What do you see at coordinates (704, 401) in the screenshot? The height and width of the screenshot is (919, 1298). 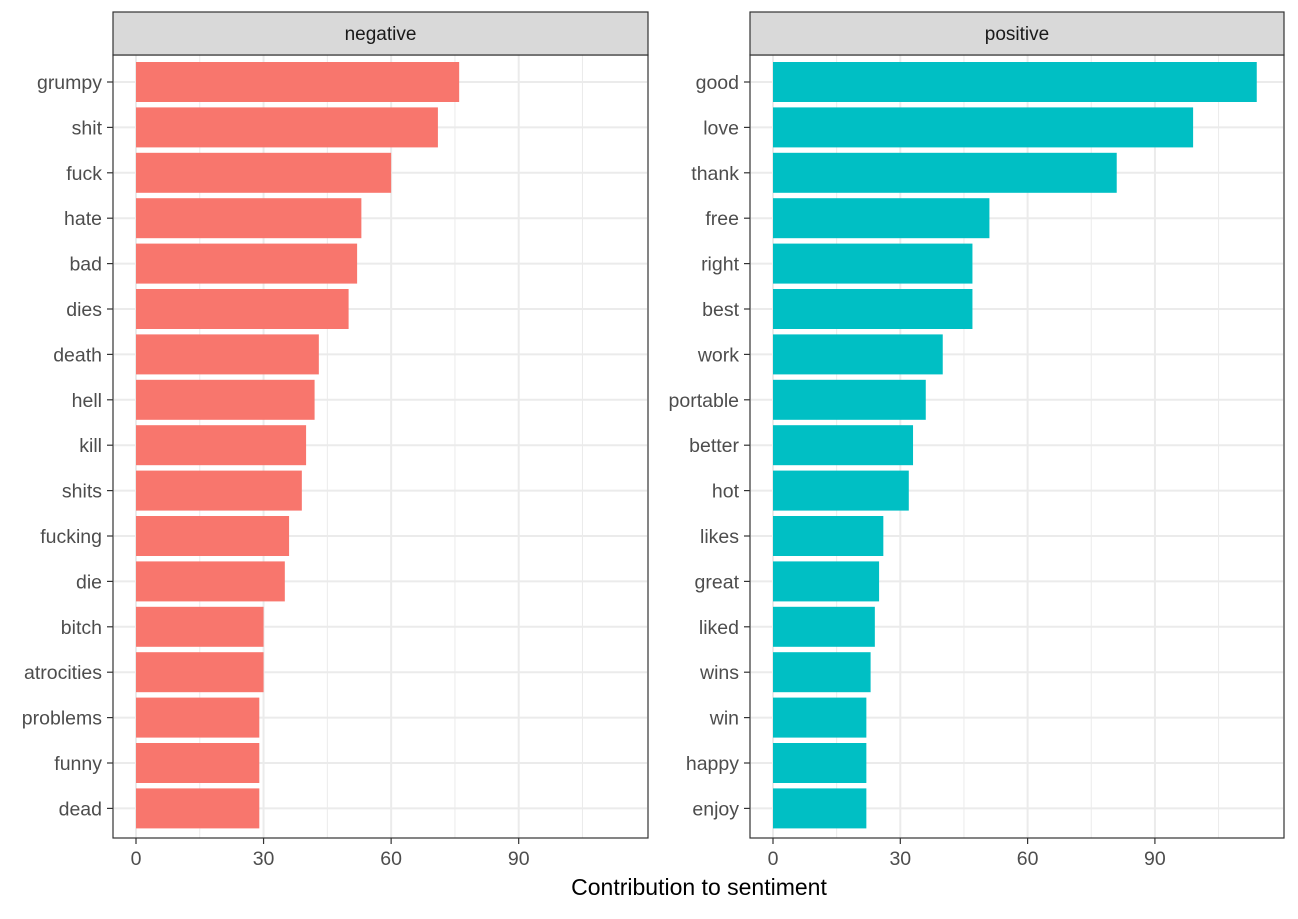 I see `y-tick-label: portable` at bounding box center [704, 401].